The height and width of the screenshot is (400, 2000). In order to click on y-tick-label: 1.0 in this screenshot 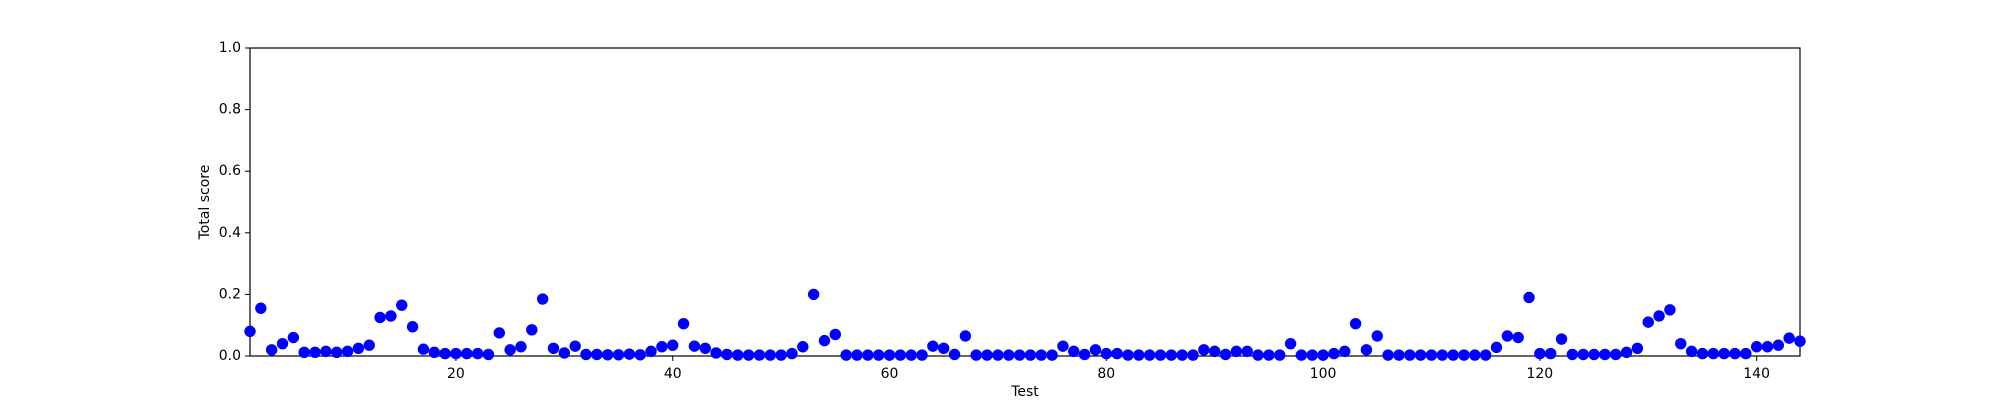, I will do `click(230, 48)`.